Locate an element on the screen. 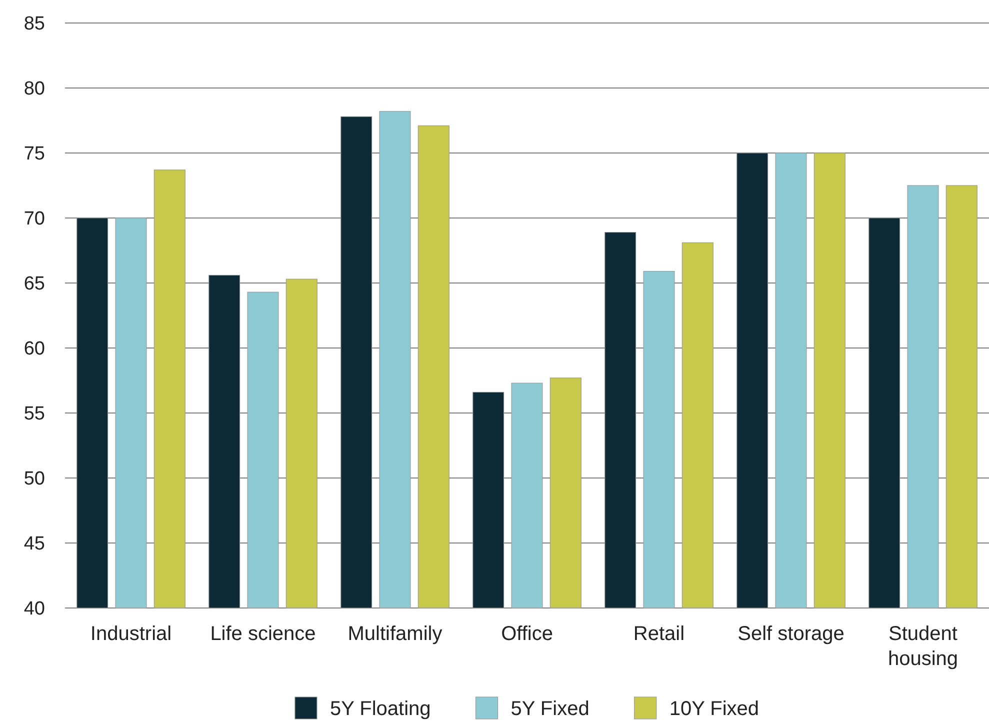 This screenshot has width=989, height=721. y-tick-label: 85 is located at coordinates (34, 24).